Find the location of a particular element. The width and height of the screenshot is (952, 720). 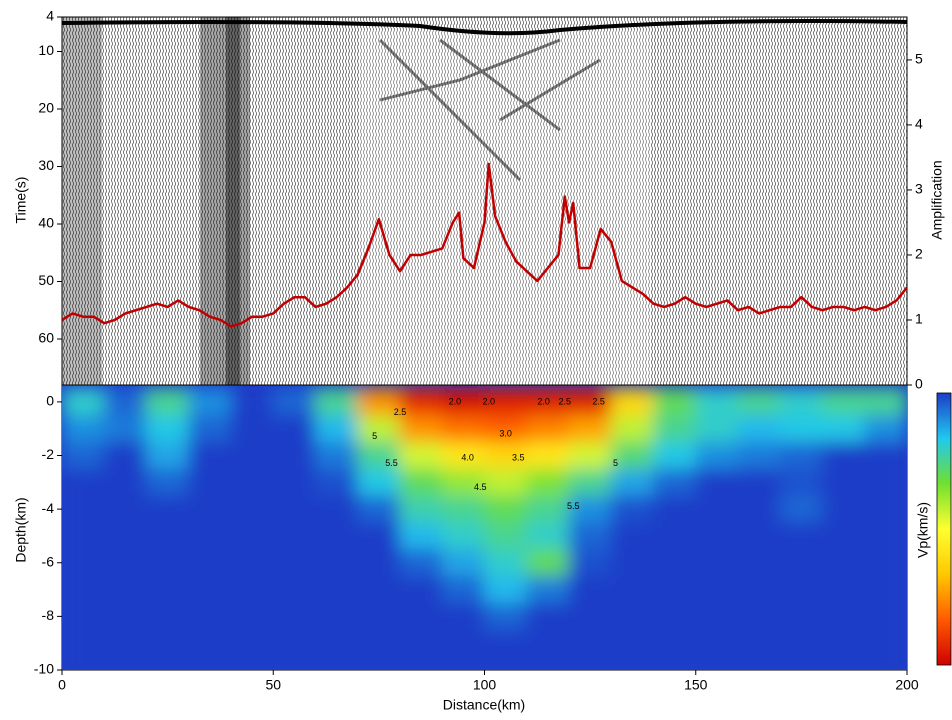

y-axis-label: Depth(km) is located at coordinates (21, 529).